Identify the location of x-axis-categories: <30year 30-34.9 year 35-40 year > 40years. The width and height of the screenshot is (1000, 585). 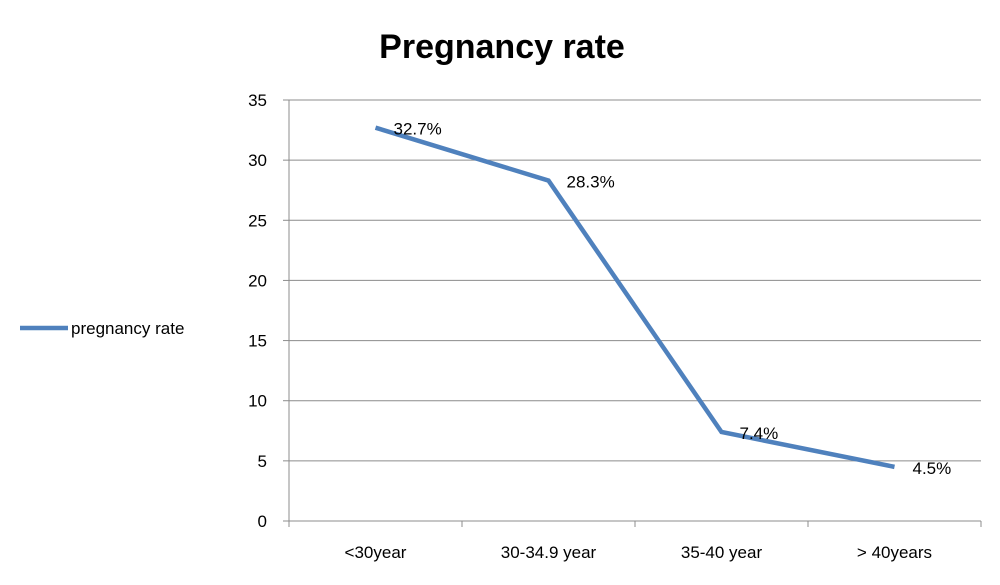
(639, 552).